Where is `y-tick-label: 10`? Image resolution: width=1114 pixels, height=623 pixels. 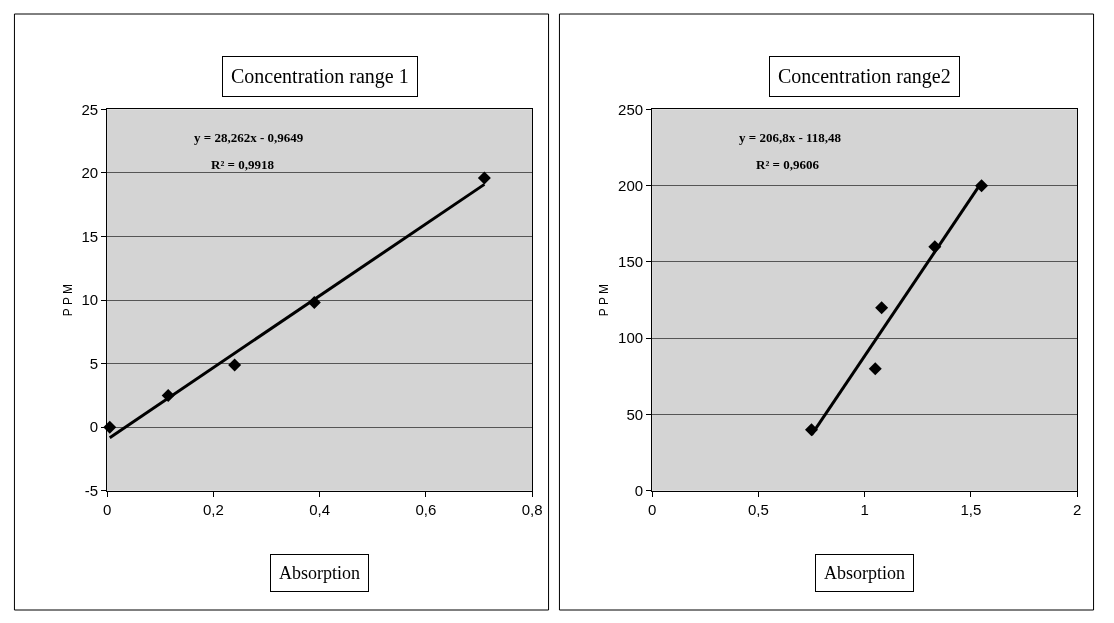 y-tick-label: 10 is located at coordinates (90, 300).